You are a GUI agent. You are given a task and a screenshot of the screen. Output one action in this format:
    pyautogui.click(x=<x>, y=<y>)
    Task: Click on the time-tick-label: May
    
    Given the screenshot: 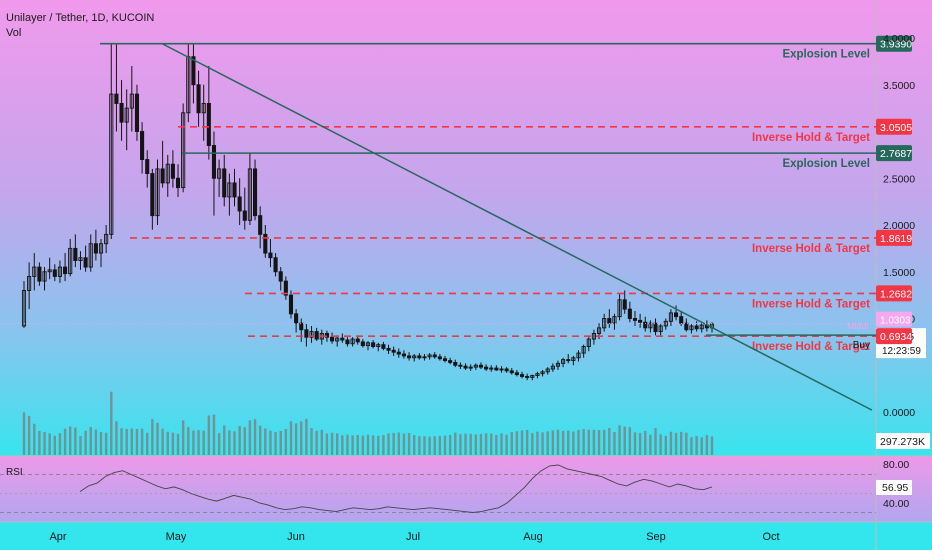 What is the action you would take?
    pyautogui.click(x=176, y=537)
    